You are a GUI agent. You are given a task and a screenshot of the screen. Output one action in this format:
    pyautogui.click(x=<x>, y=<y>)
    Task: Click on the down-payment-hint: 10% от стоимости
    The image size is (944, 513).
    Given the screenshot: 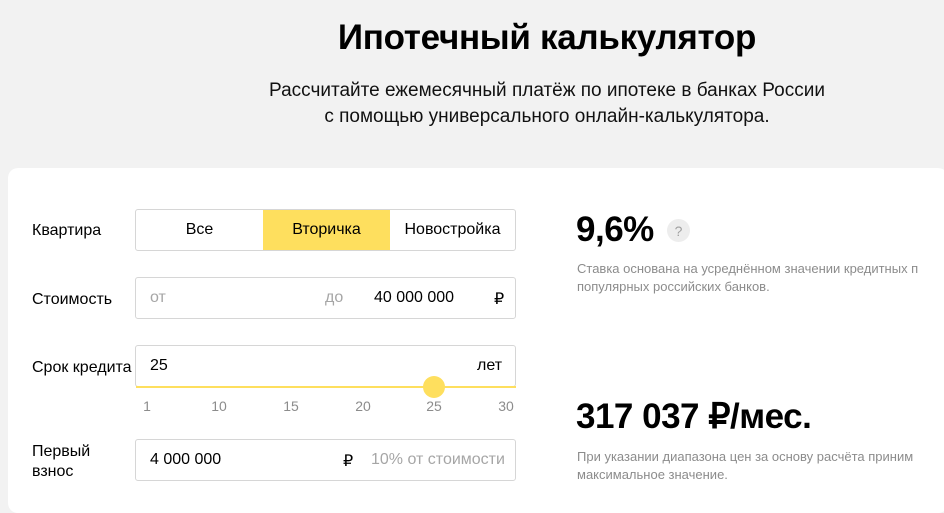 What is the action you would take?
    pyautogui.click(x=438, y=459)
    